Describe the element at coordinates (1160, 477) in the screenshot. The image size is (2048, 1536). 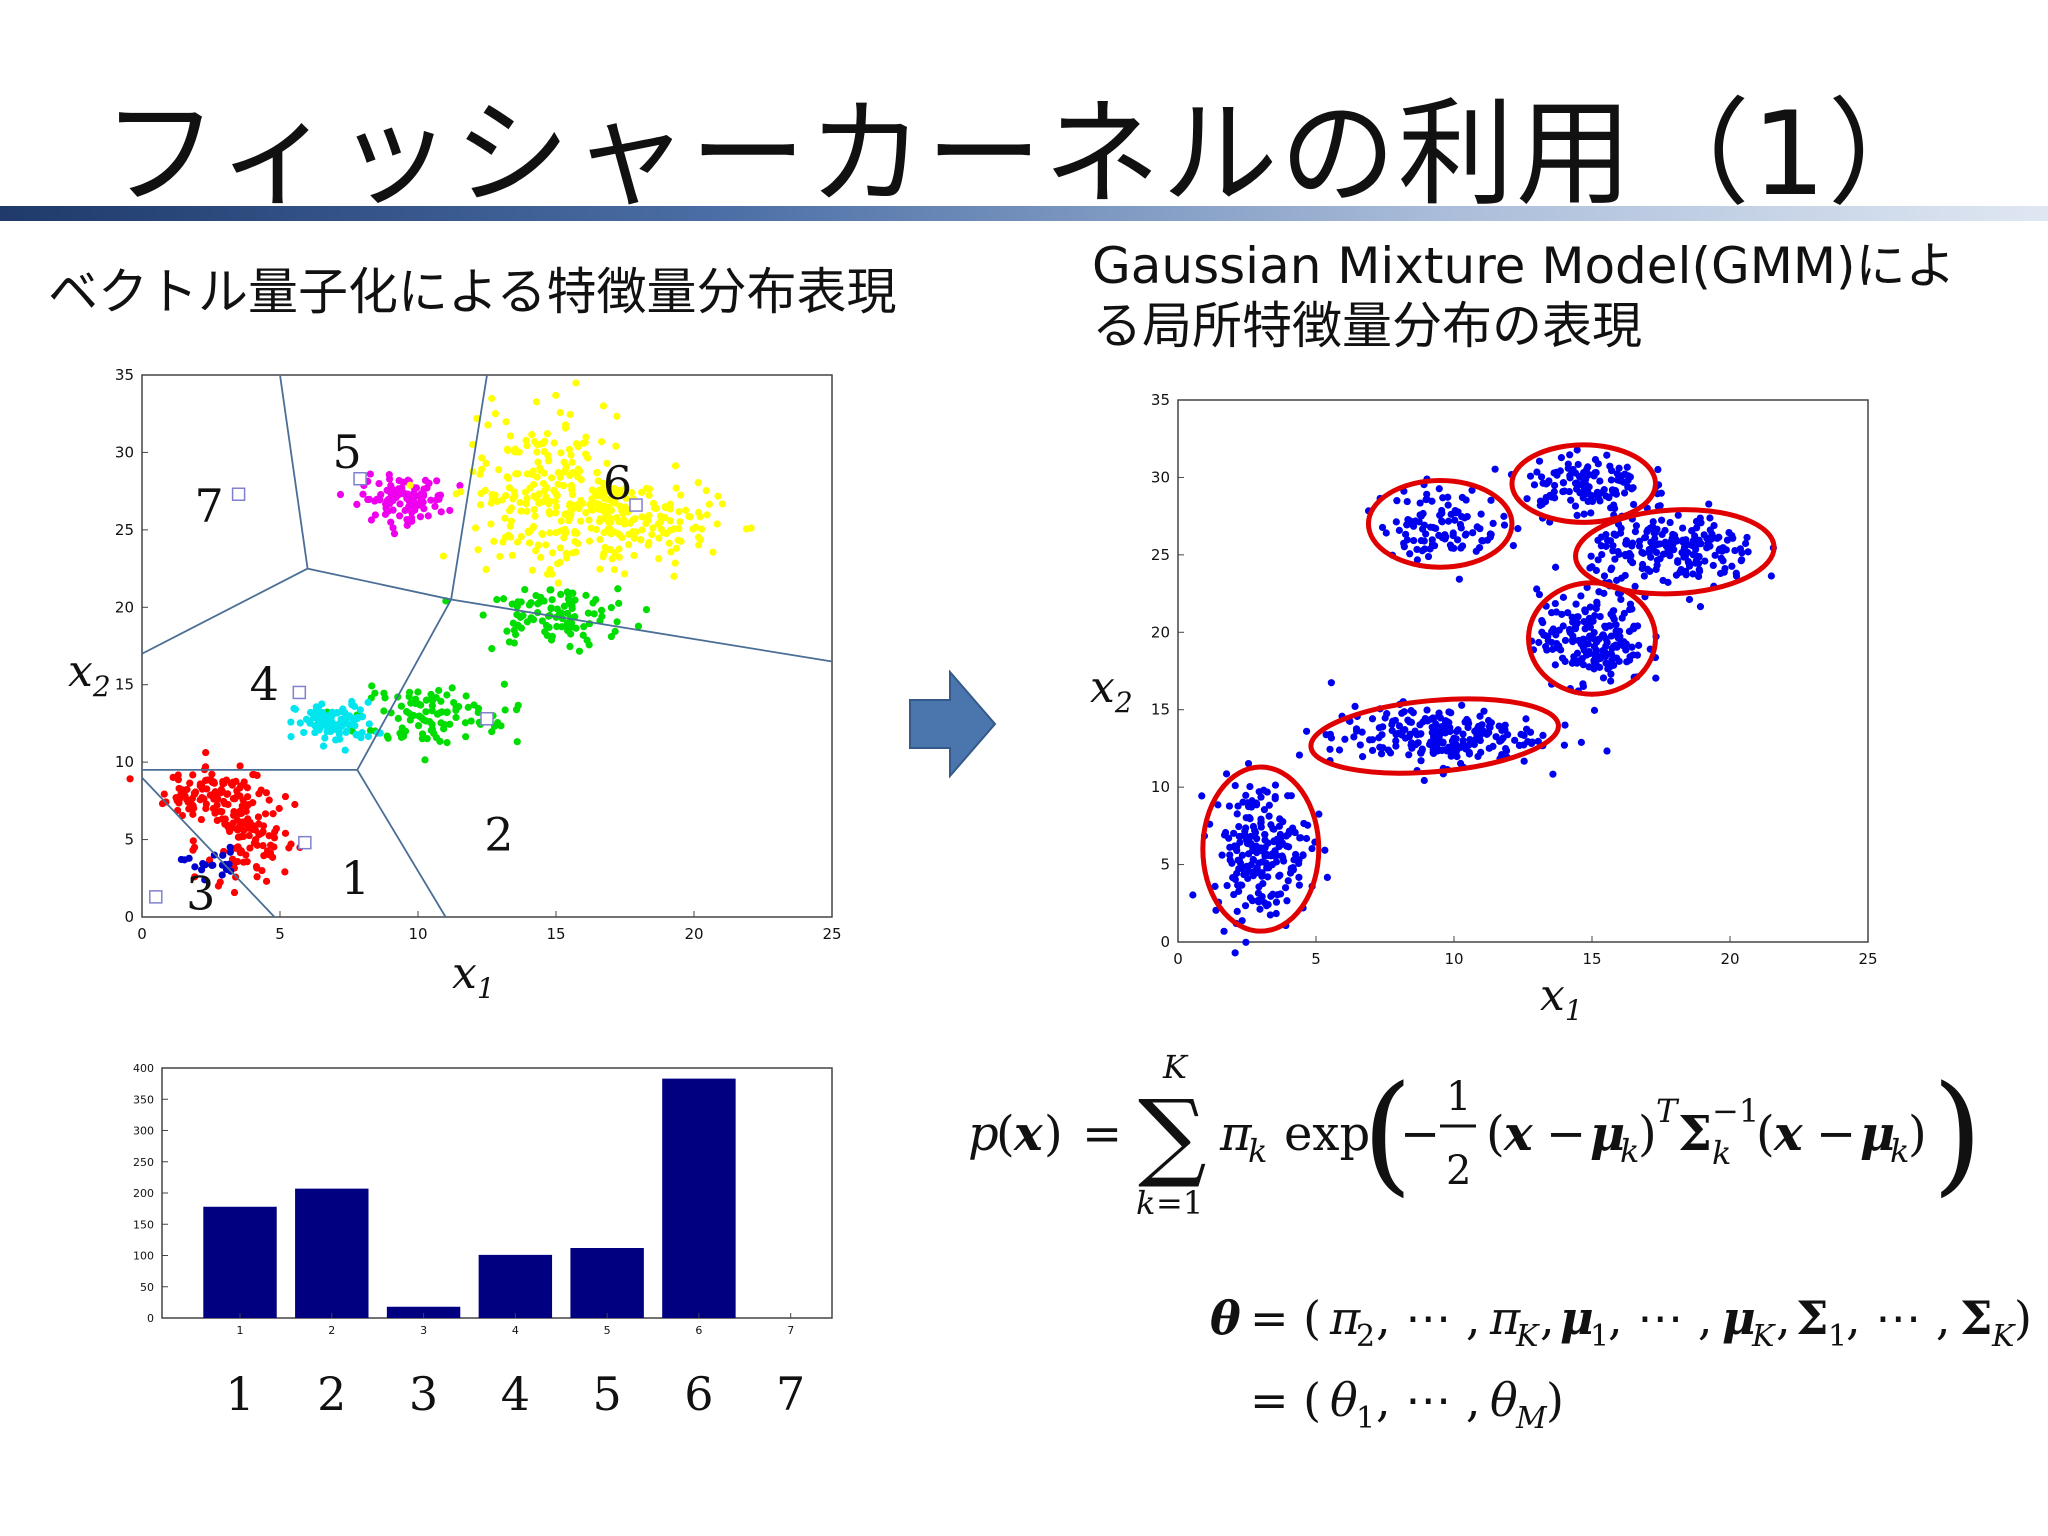
I see `y-tick-label: 30` at that location.